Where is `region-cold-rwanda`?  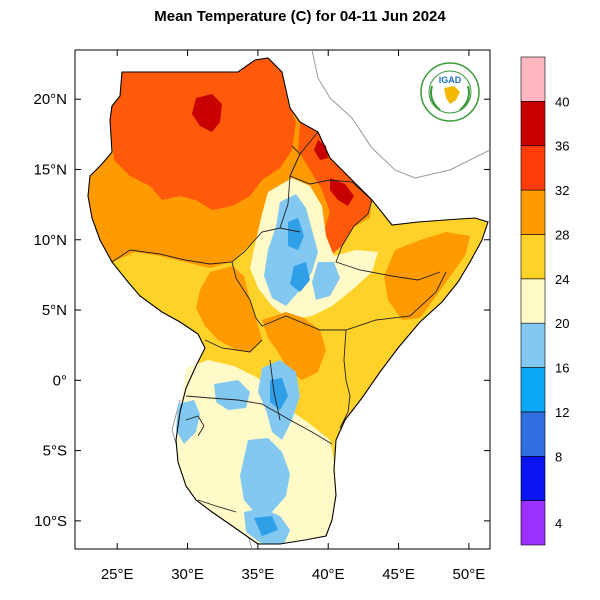
region-cold-rwanda is located at coordinates (188, 422).